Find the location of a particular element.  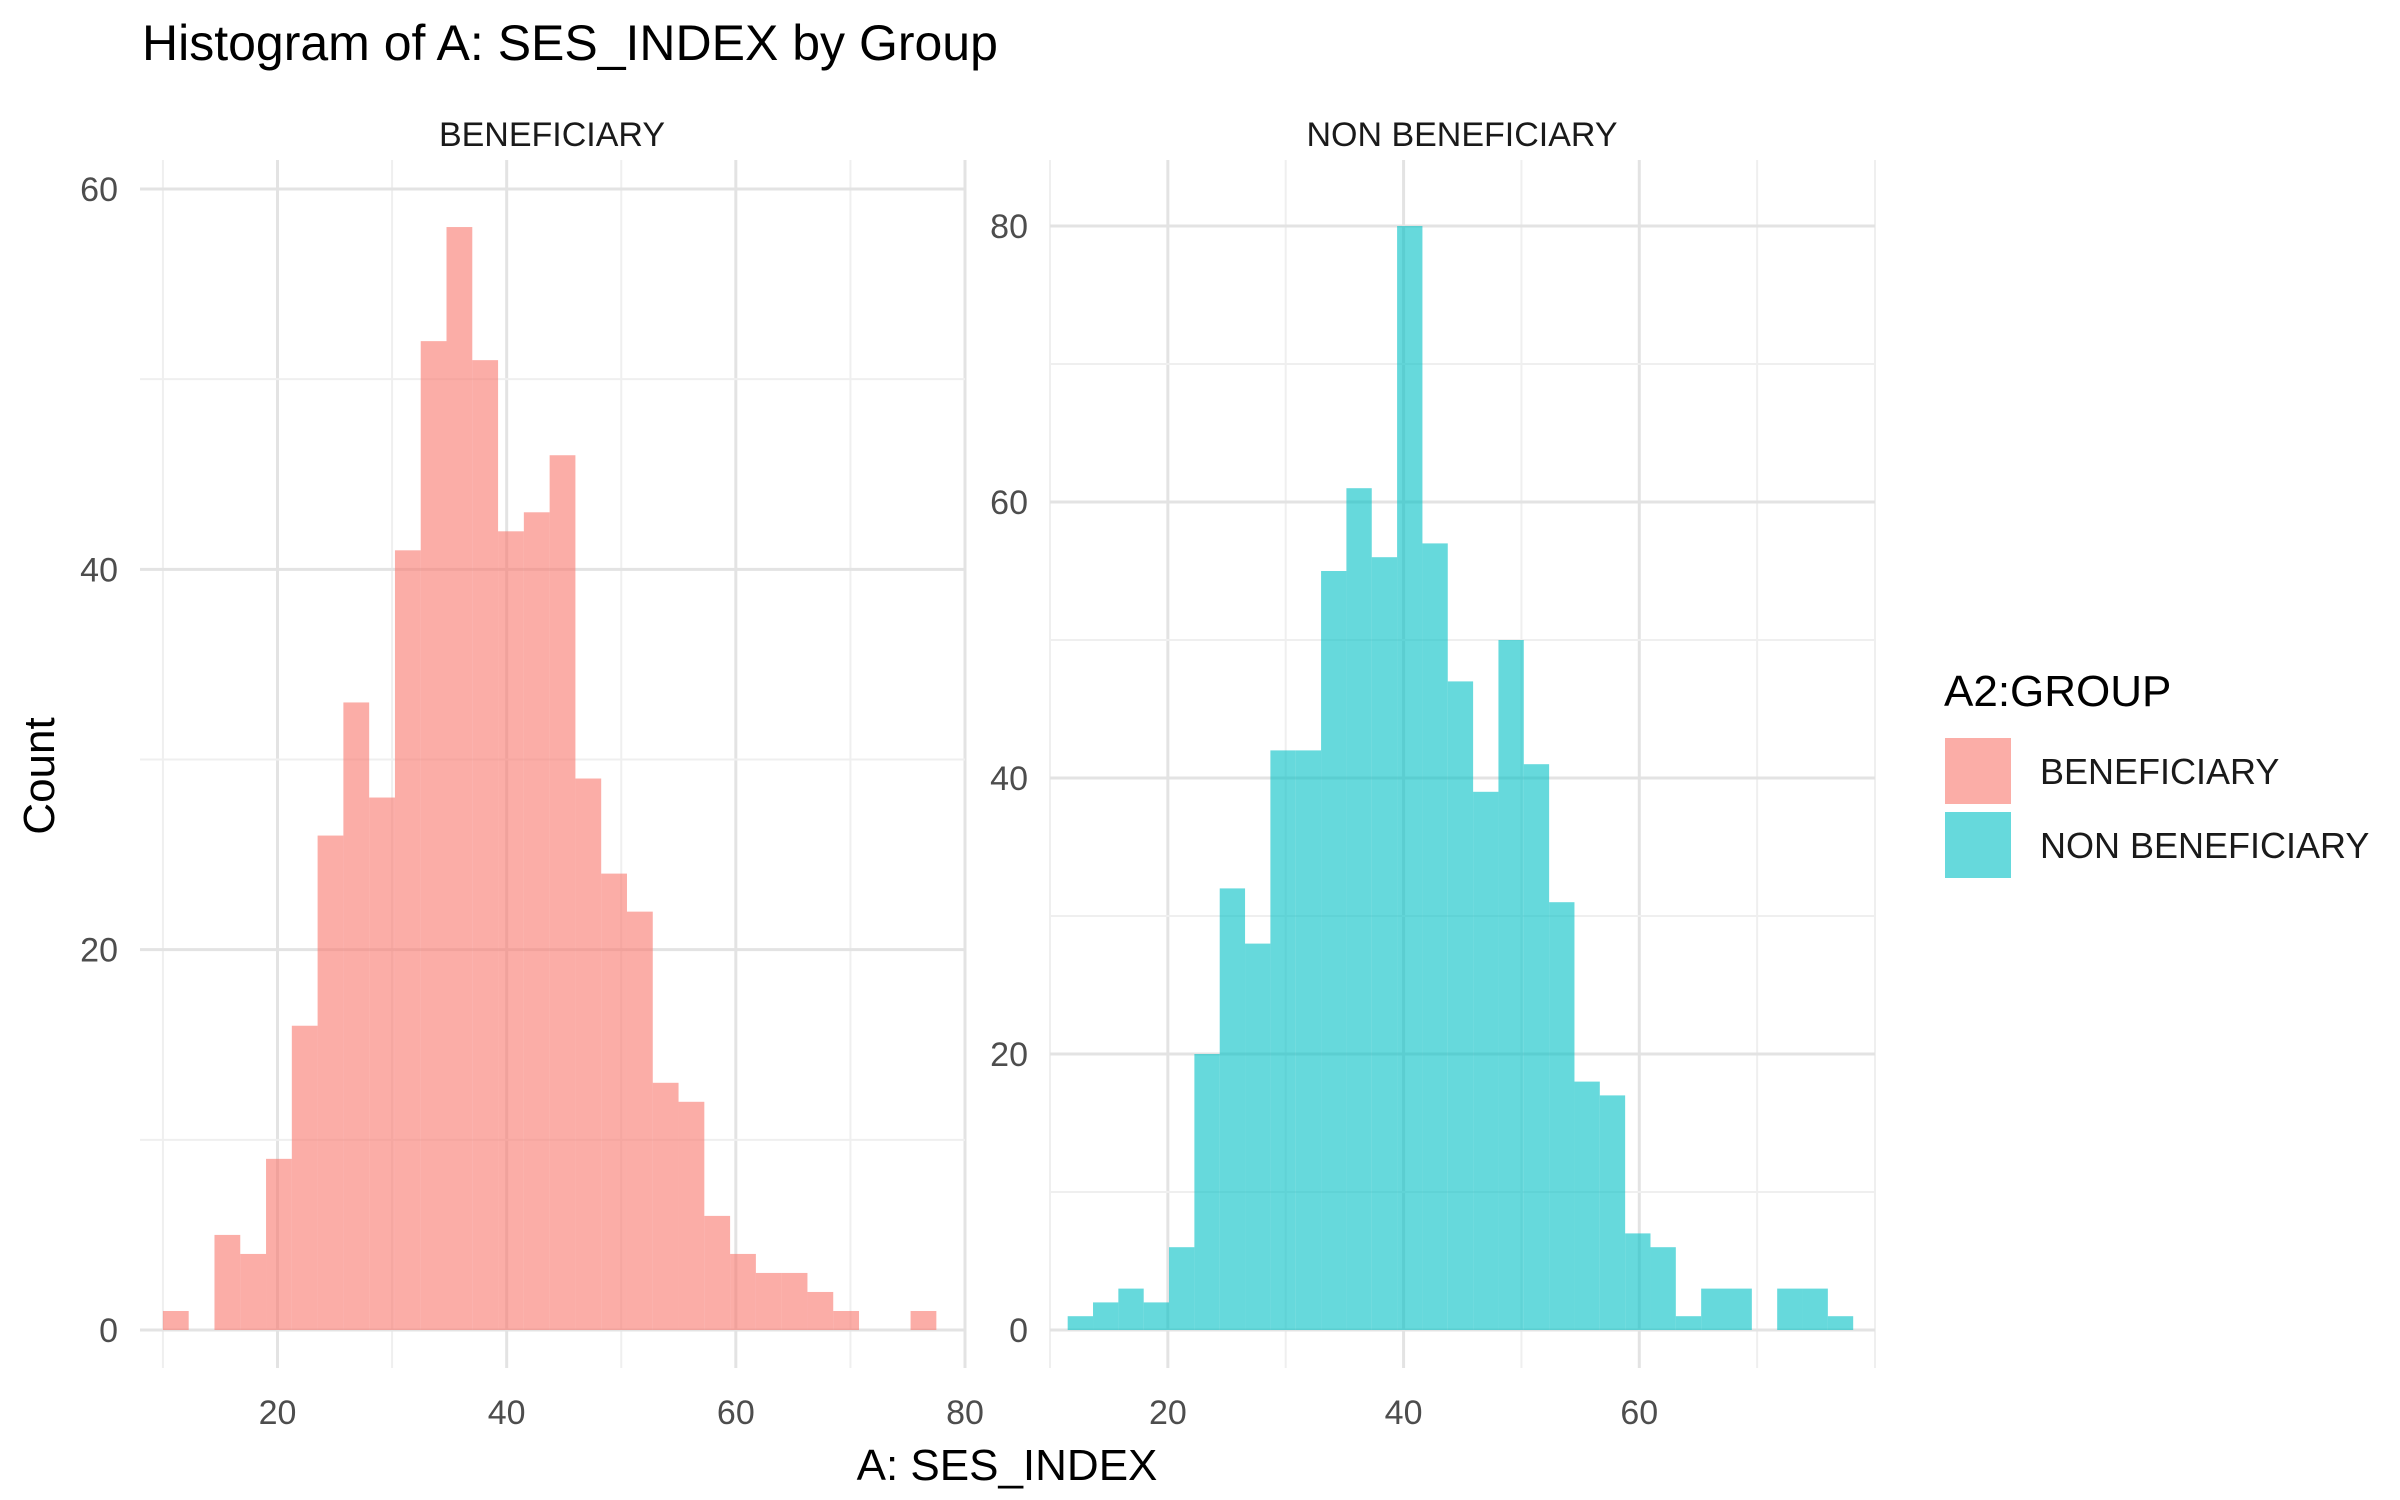

panel-strip-non-beneficiary: NON BENEFICIARY is located at coordinates (1461, 135).